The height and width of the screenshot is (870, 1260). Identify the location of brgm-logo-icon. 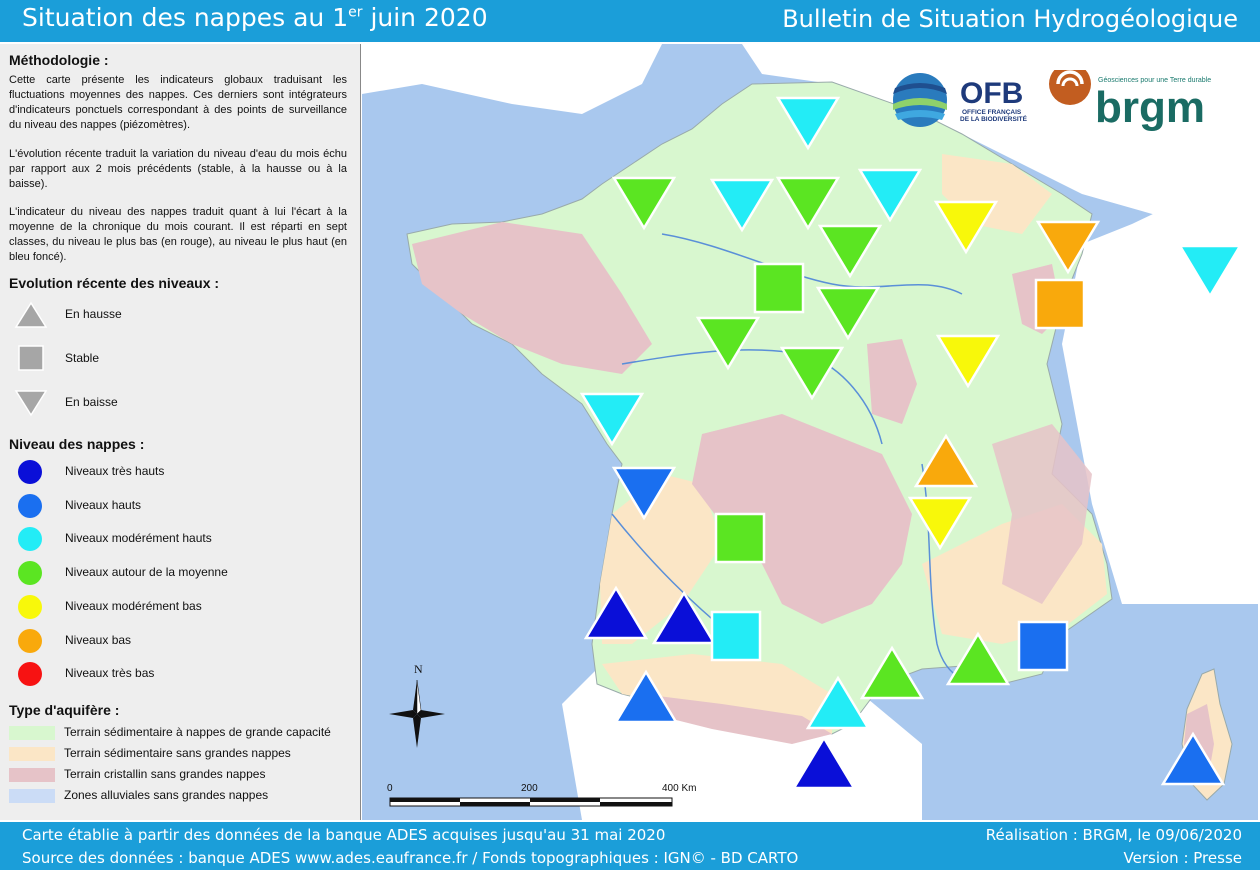
(1070, 84).